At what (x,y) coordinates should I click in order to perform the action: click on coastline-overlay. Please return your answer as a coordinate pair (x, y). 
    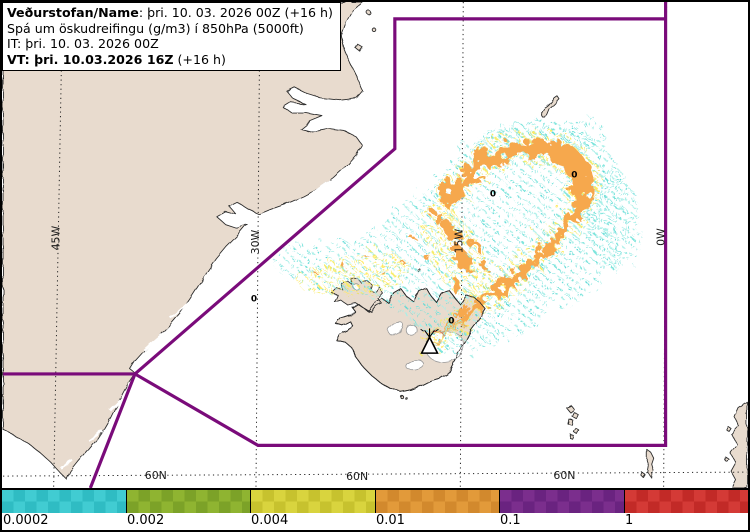
    Looking at the image, I should click on (410, 340).